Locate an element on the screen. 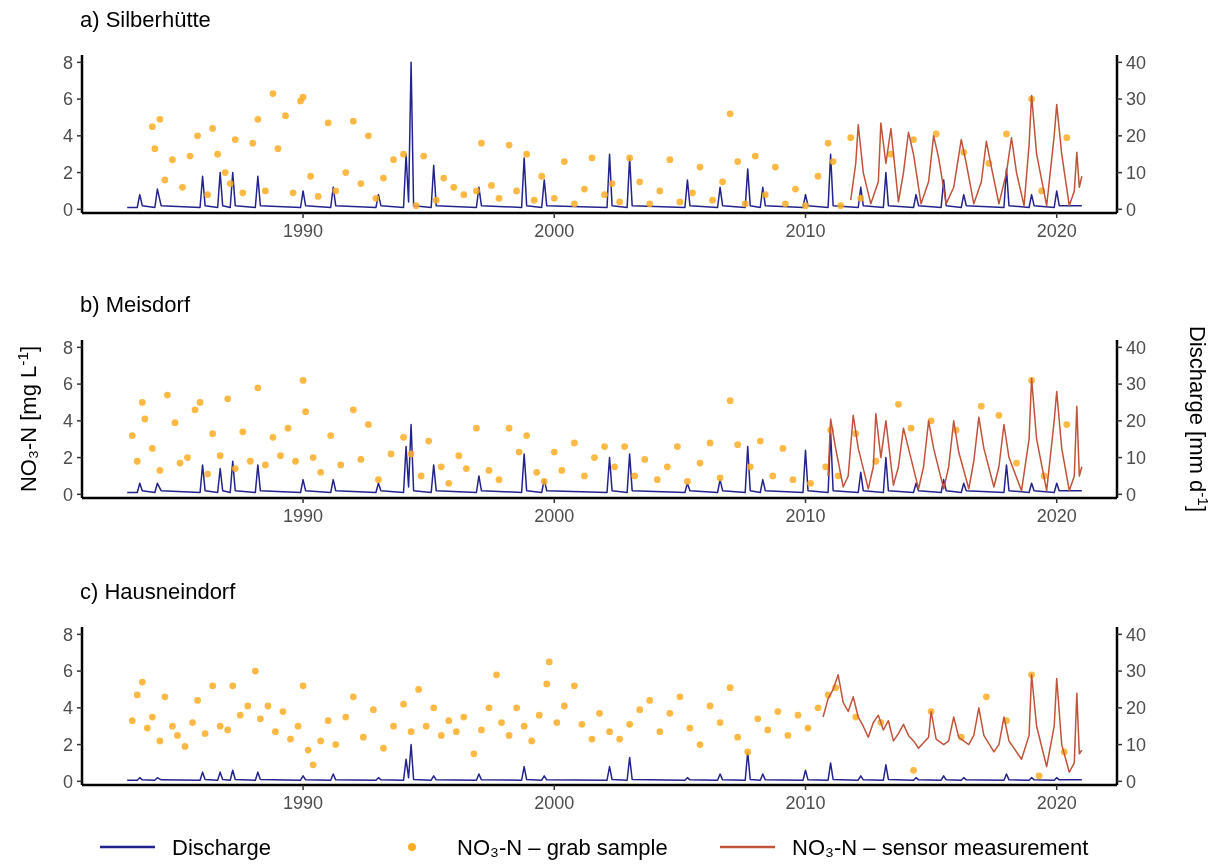 The width and height of the screenshot is (1231, 867). chart-title: b) Meisdorf is located at coordinates (135, 304).